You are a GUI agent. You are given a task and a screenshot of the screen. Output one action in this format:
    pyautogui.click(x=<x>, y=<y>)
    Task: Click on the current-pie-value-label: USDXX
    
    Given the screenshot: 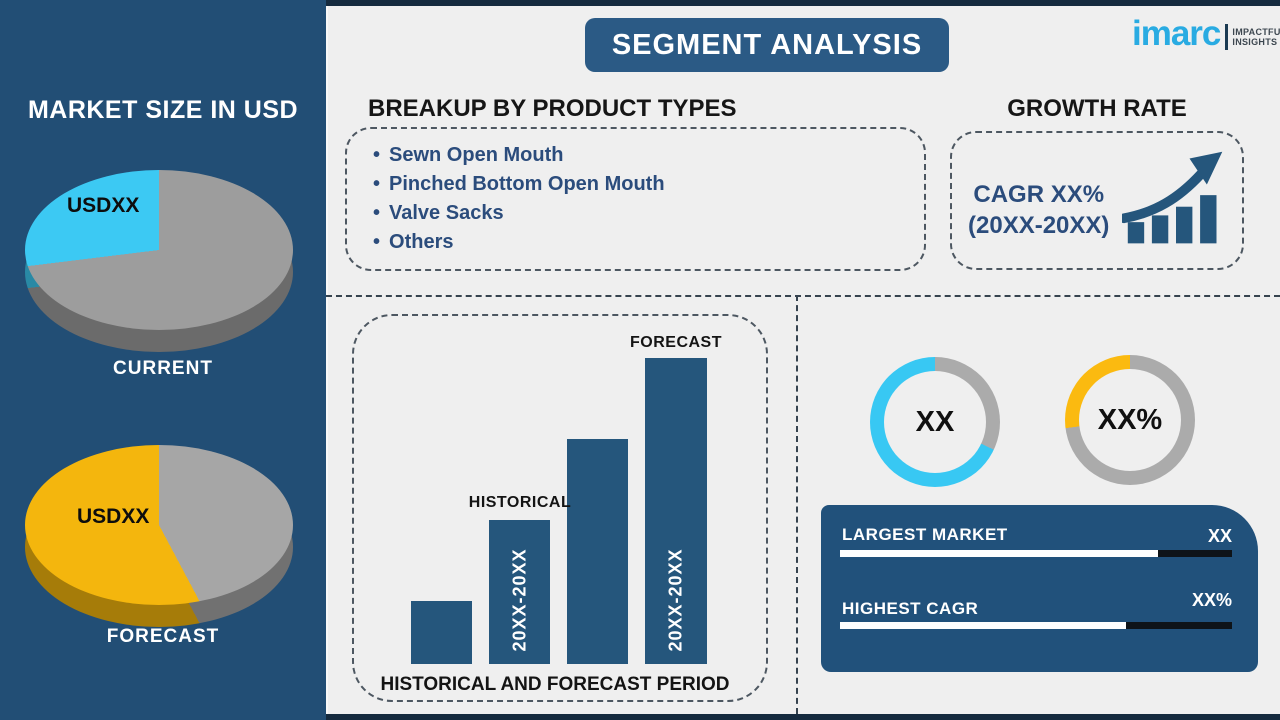 What is the action you would take?
    pyautogui.click(x=103, y=205)
    